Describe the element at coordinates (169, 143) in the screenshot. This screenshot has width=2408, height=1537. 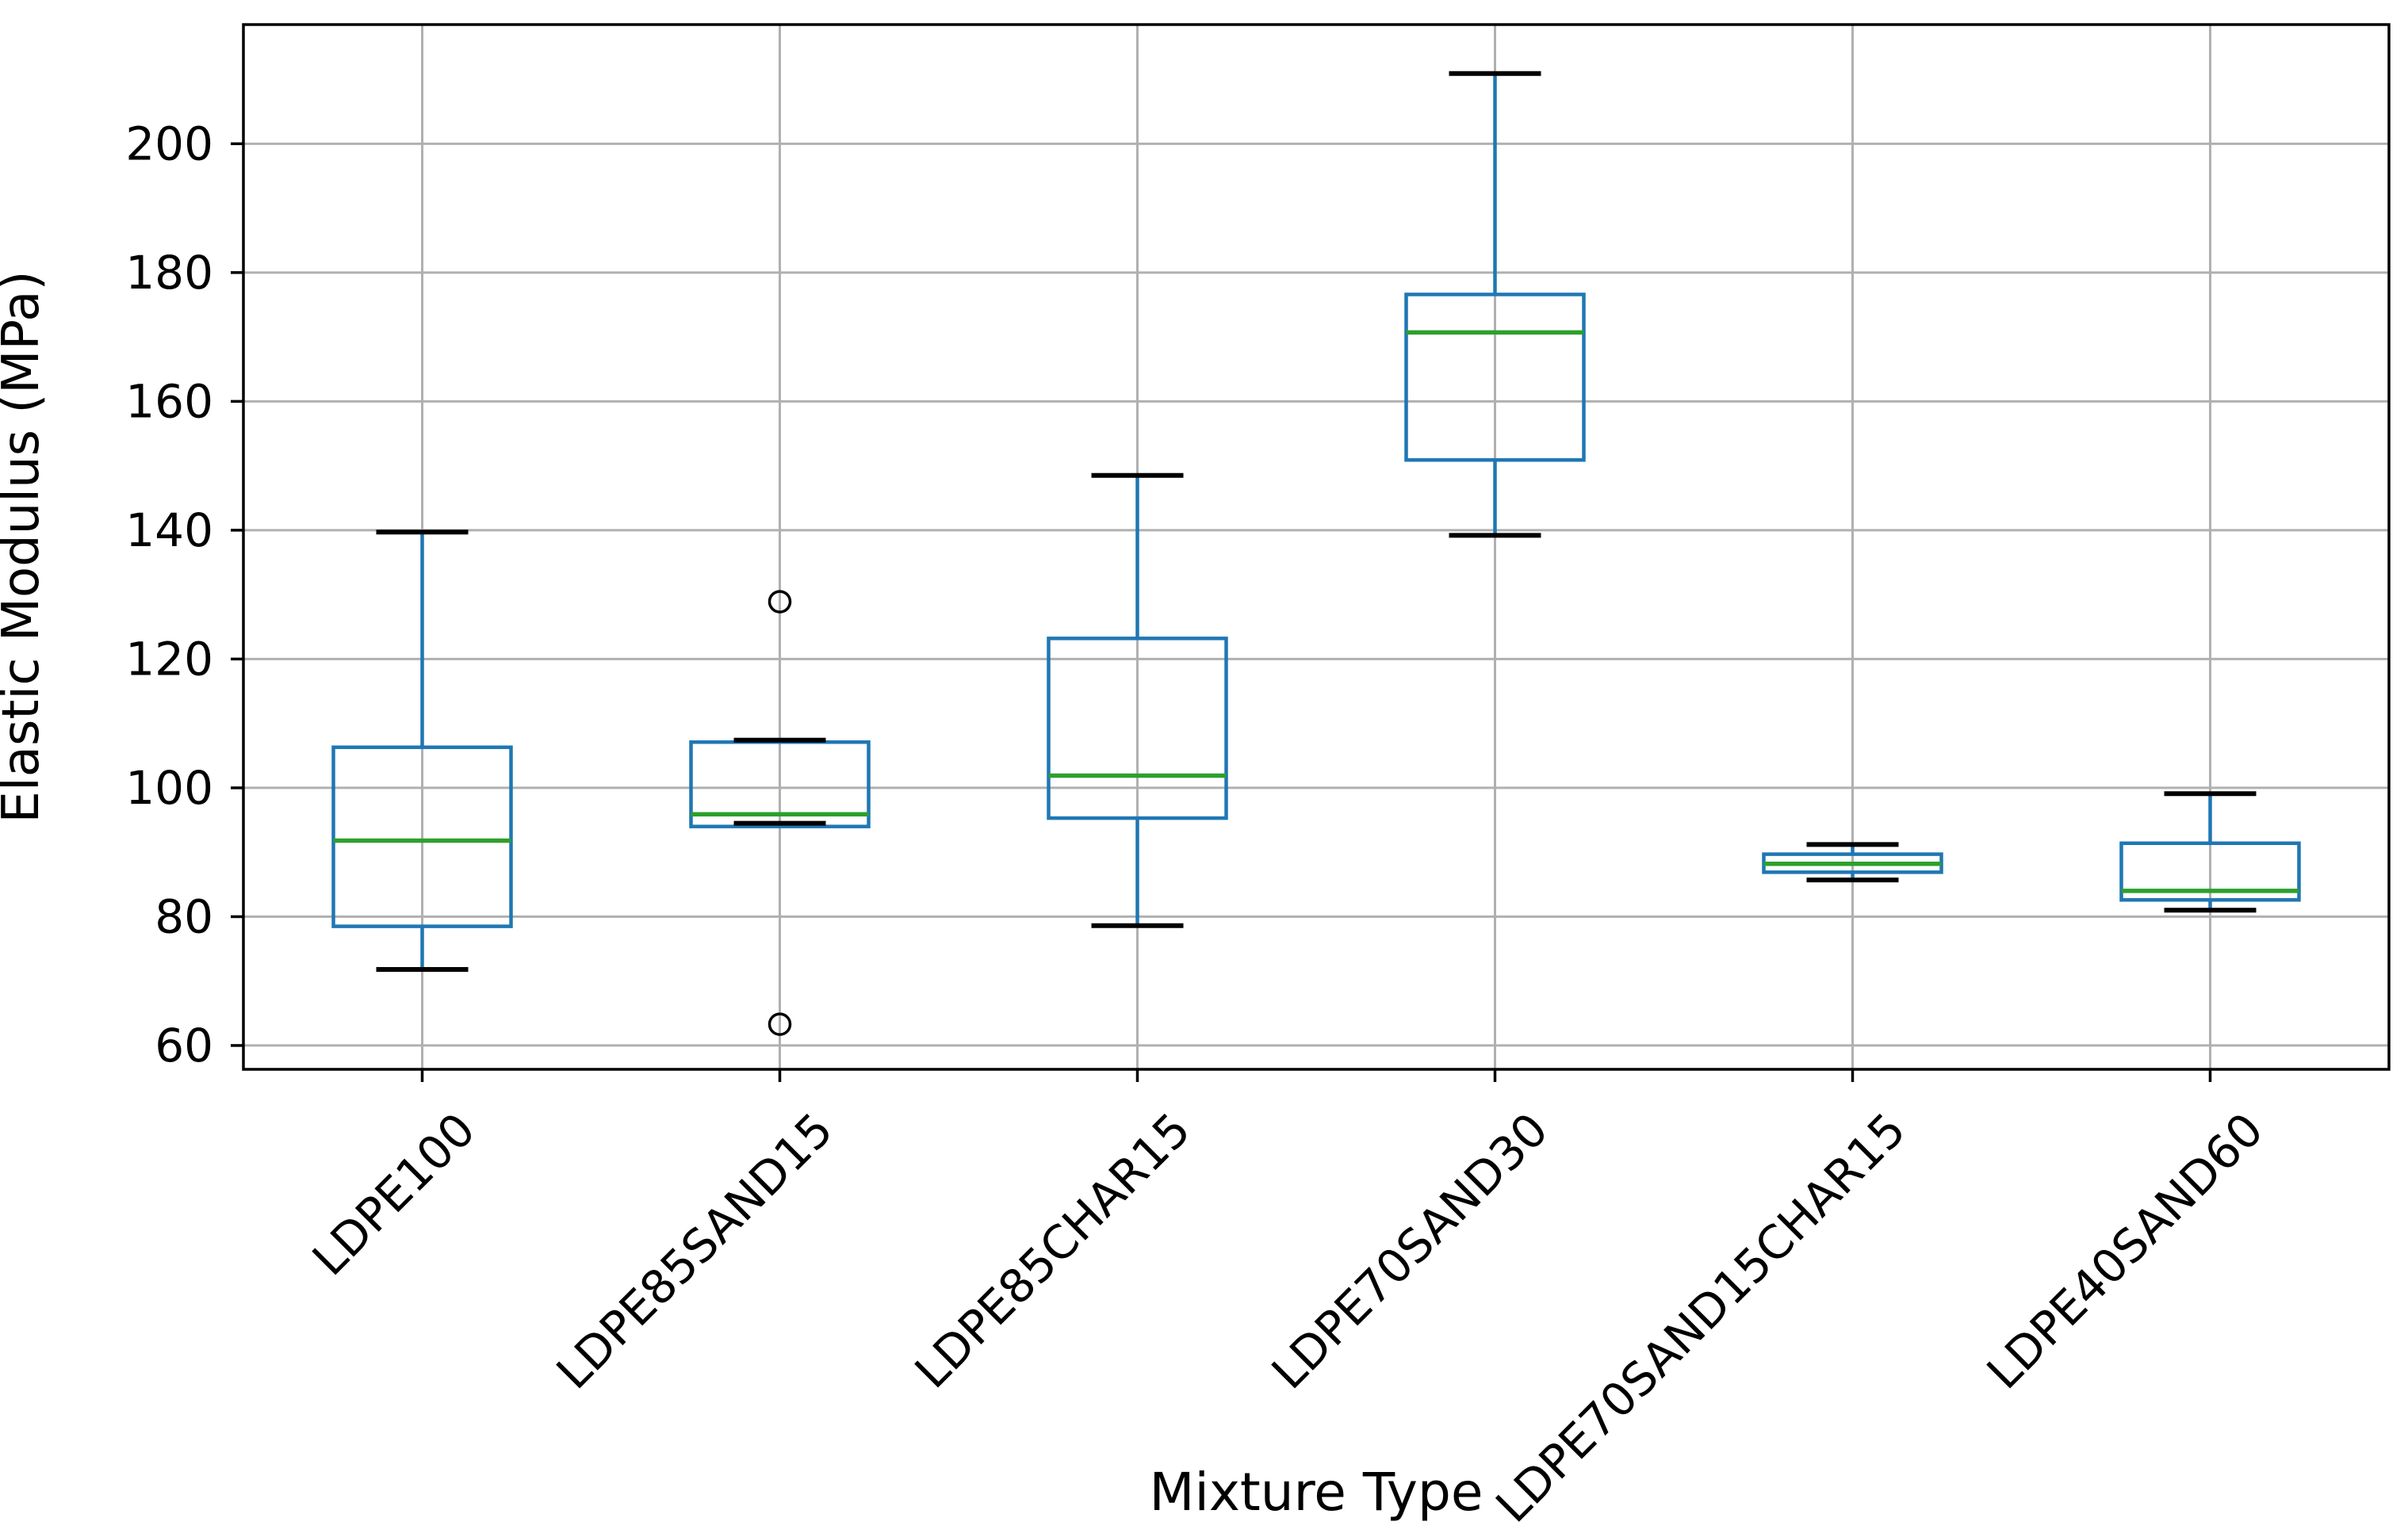
I see `y-tick-label: 200` at that location.